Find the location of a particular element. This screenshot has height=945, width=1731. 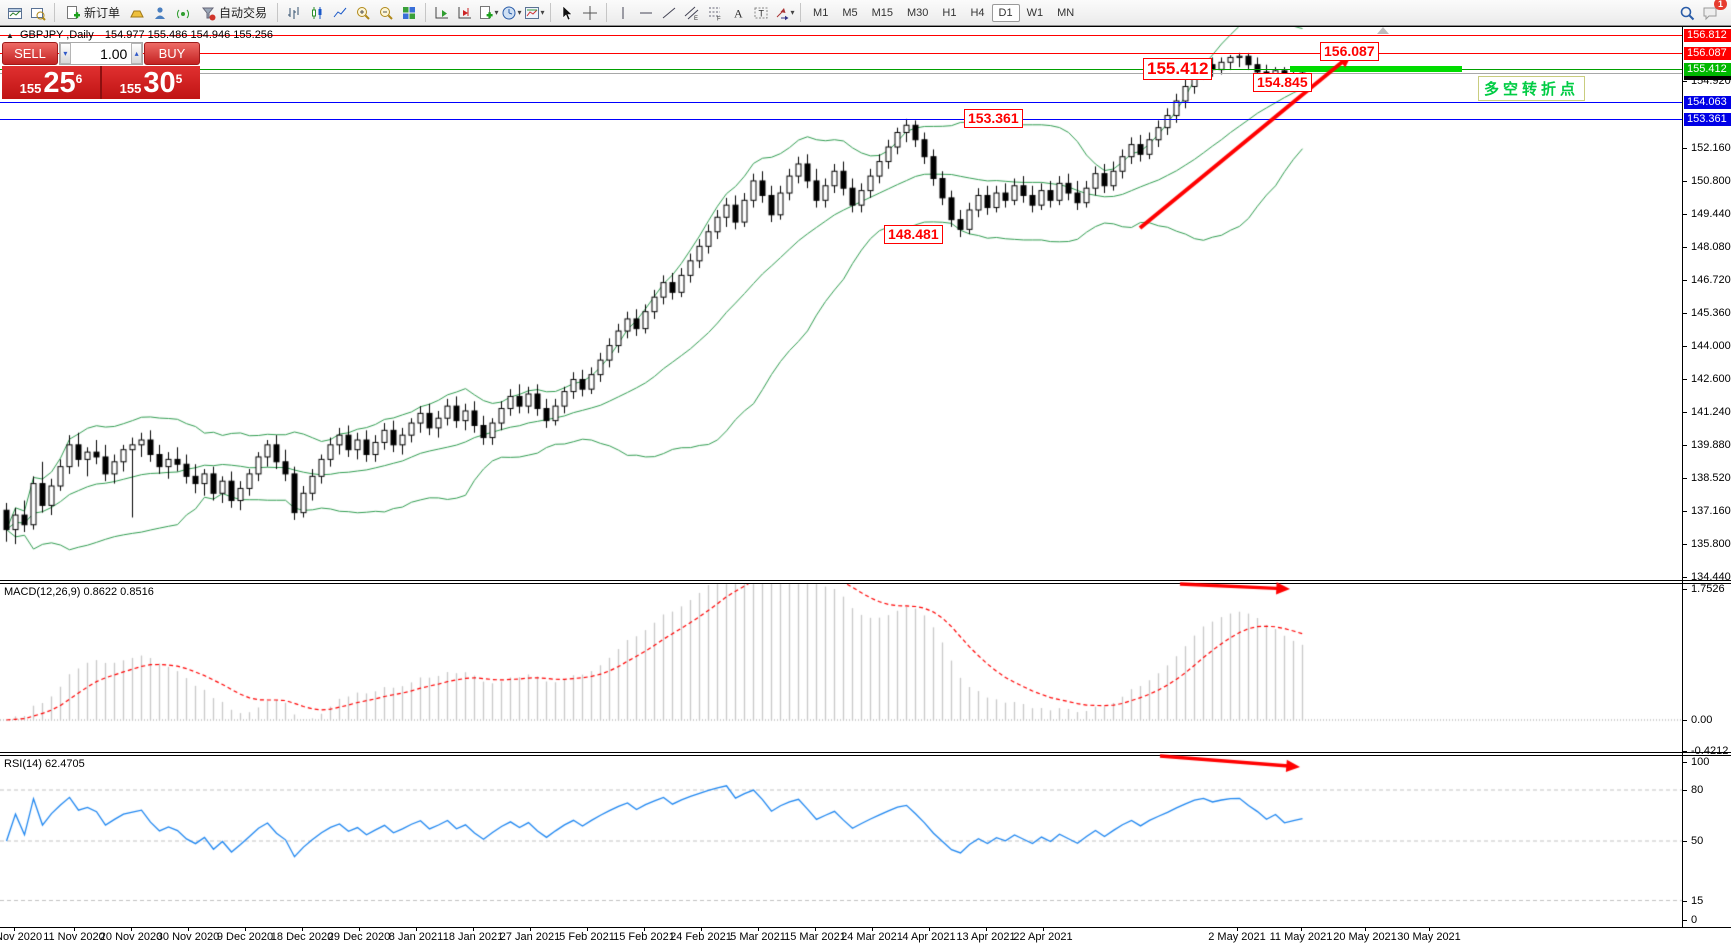

annotation-153361: 153.361 is located at coordinates (993, 118).